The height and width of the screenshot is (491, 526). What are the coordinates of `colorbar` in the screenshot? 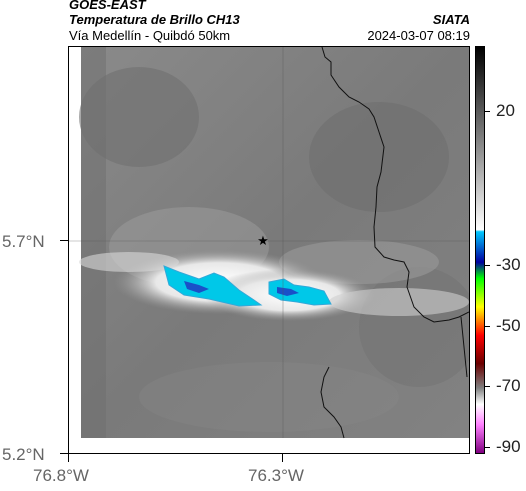 It's located at (480, 250).